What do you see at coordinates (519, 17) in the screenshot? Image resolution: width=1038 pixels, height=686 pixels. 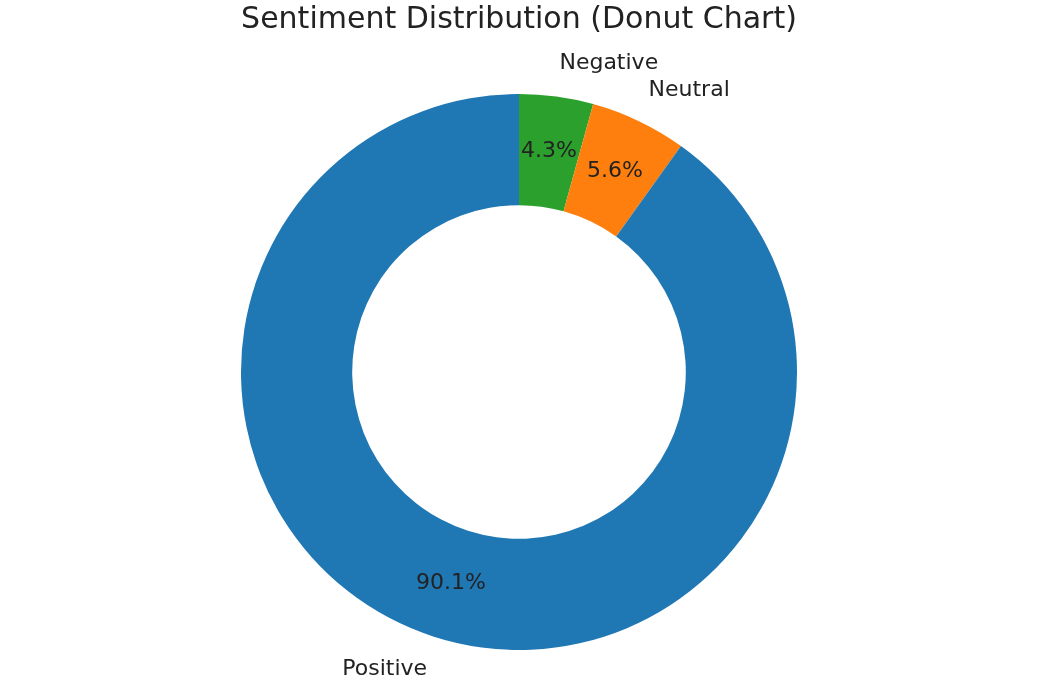 I see `chart-title: Sentiment Distribution (Donut Chart)` at bounding box center [519, 17].